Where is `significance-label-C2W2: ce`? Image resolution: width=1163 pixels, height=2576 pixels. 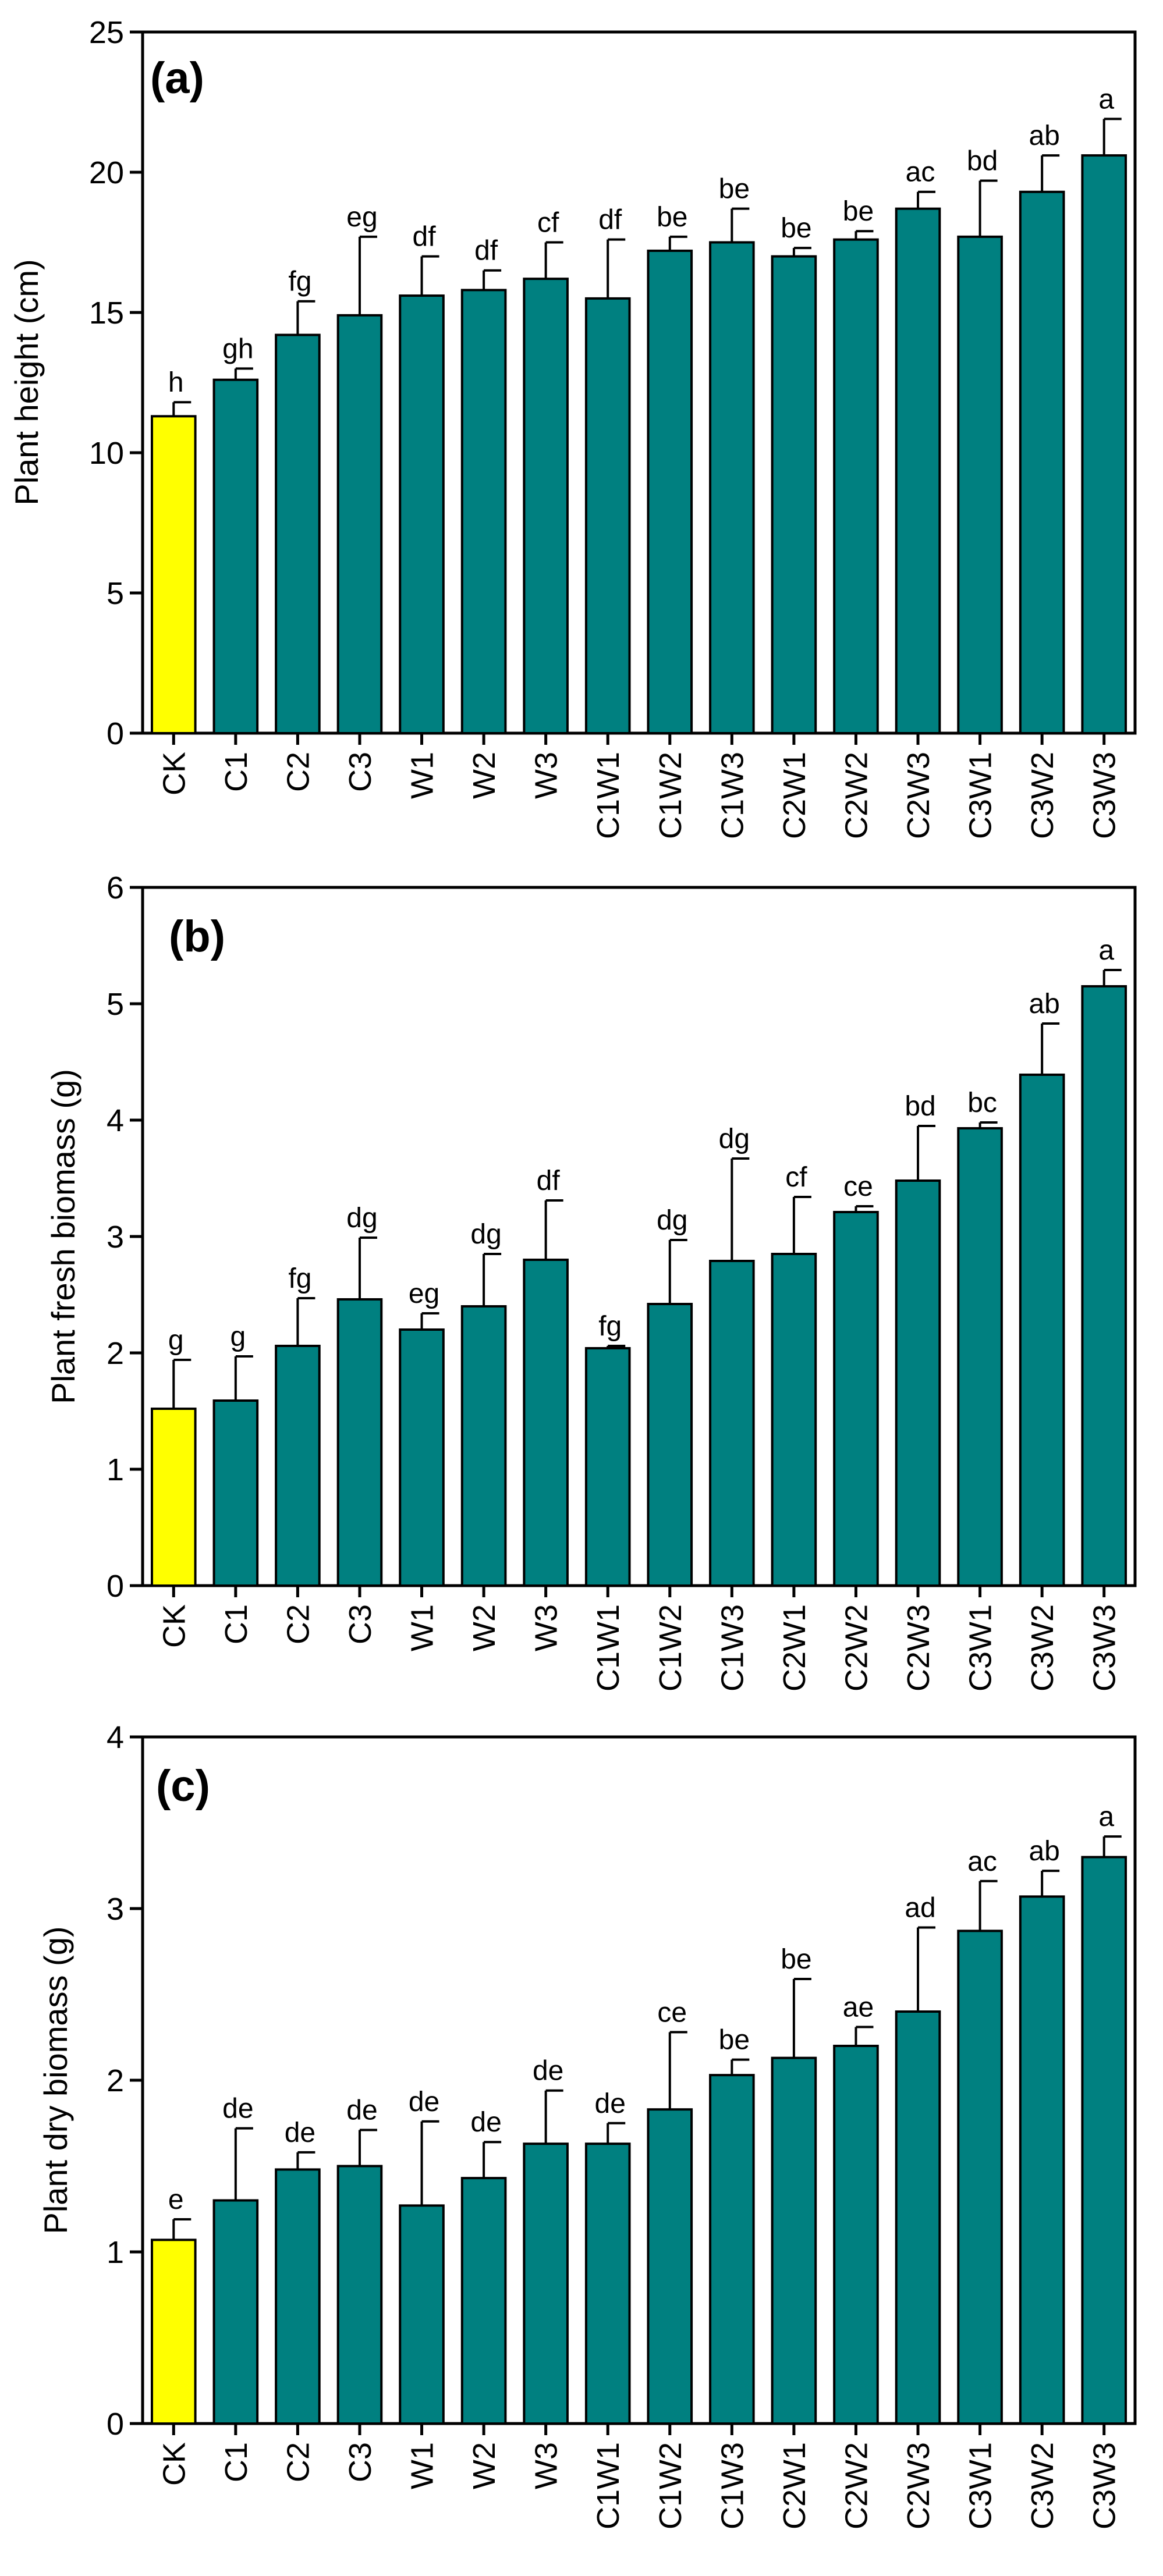
significance-label-C2W2: ce is located at coordinates (858, 1186).